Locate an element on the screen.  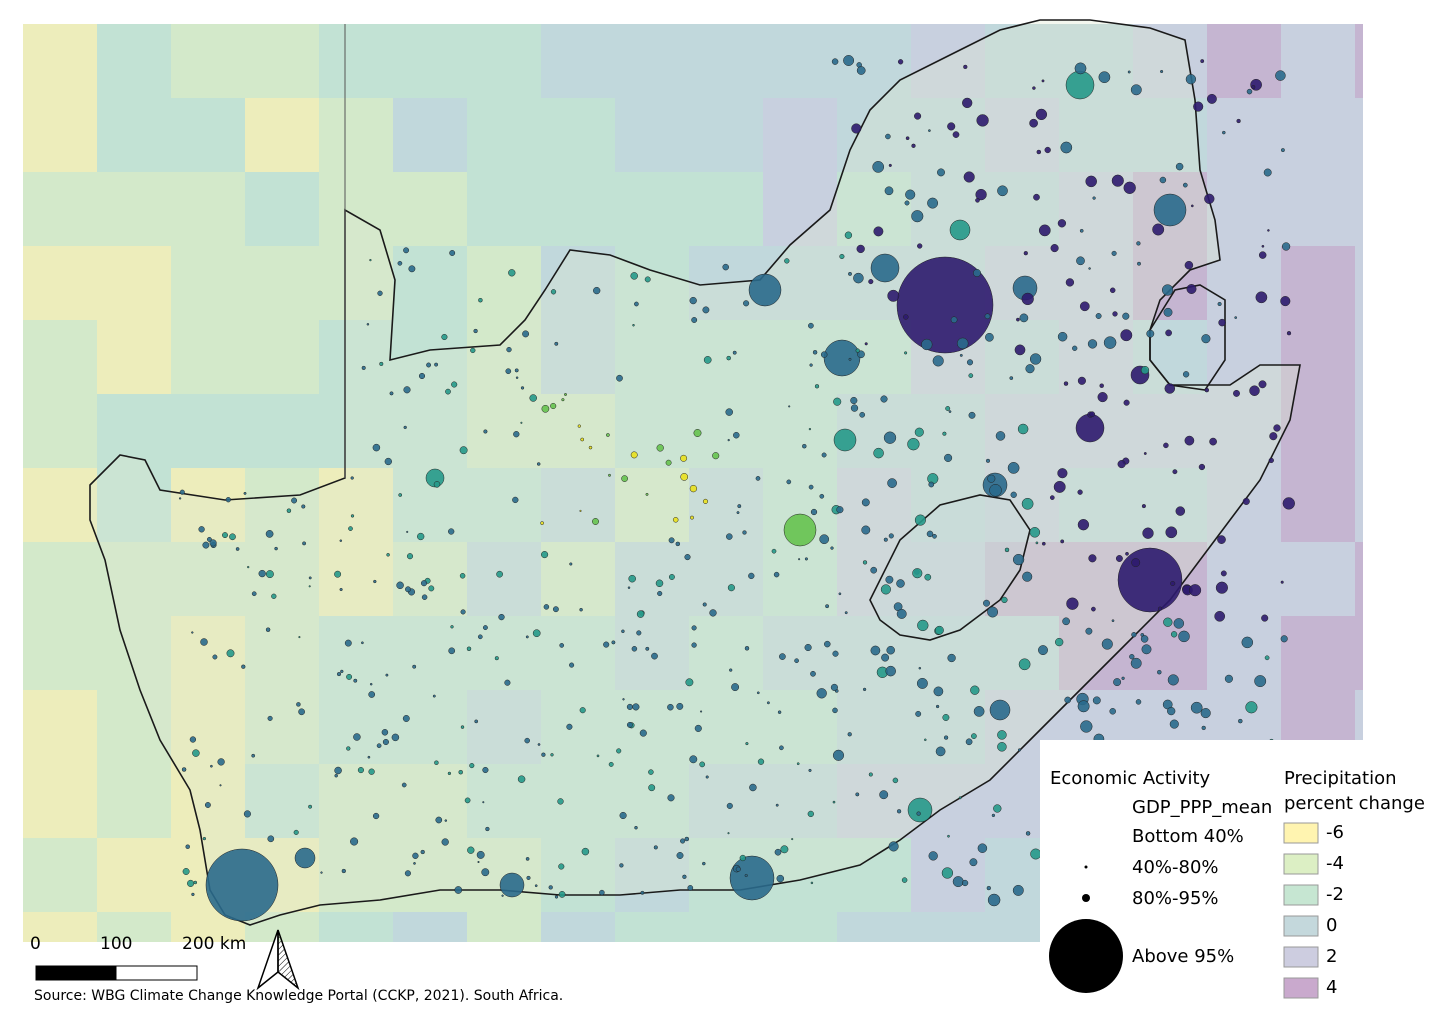
north-arrow-icon is located at coordinates (278, 960).